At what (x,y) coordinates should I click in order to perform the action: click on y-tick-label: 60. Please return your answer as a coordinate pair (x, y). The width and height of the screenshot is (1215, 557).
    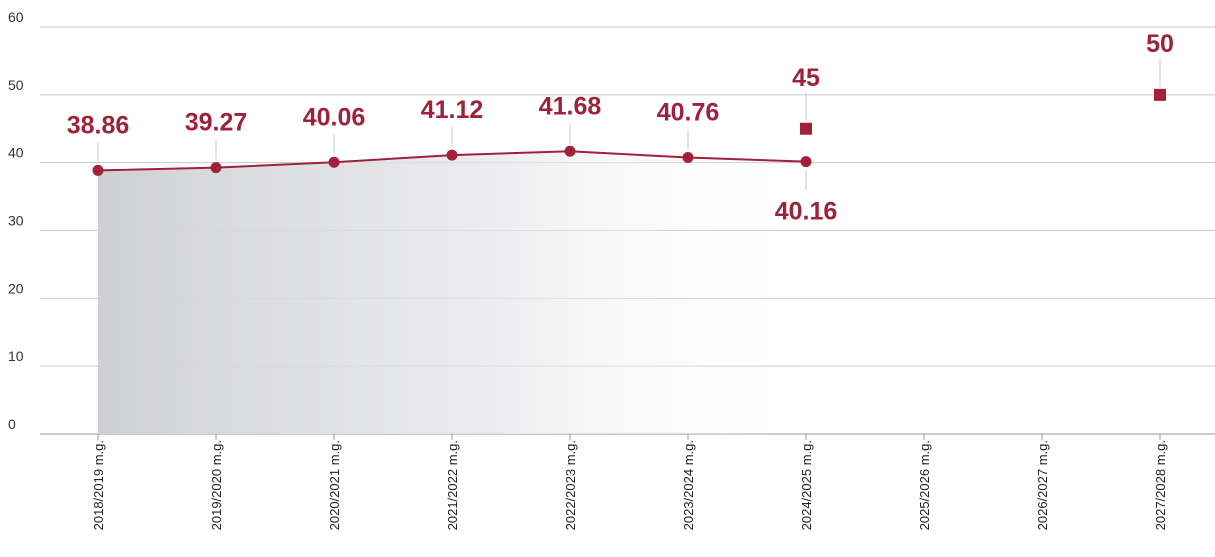
    Looking at the image, I should click on (16, 17).